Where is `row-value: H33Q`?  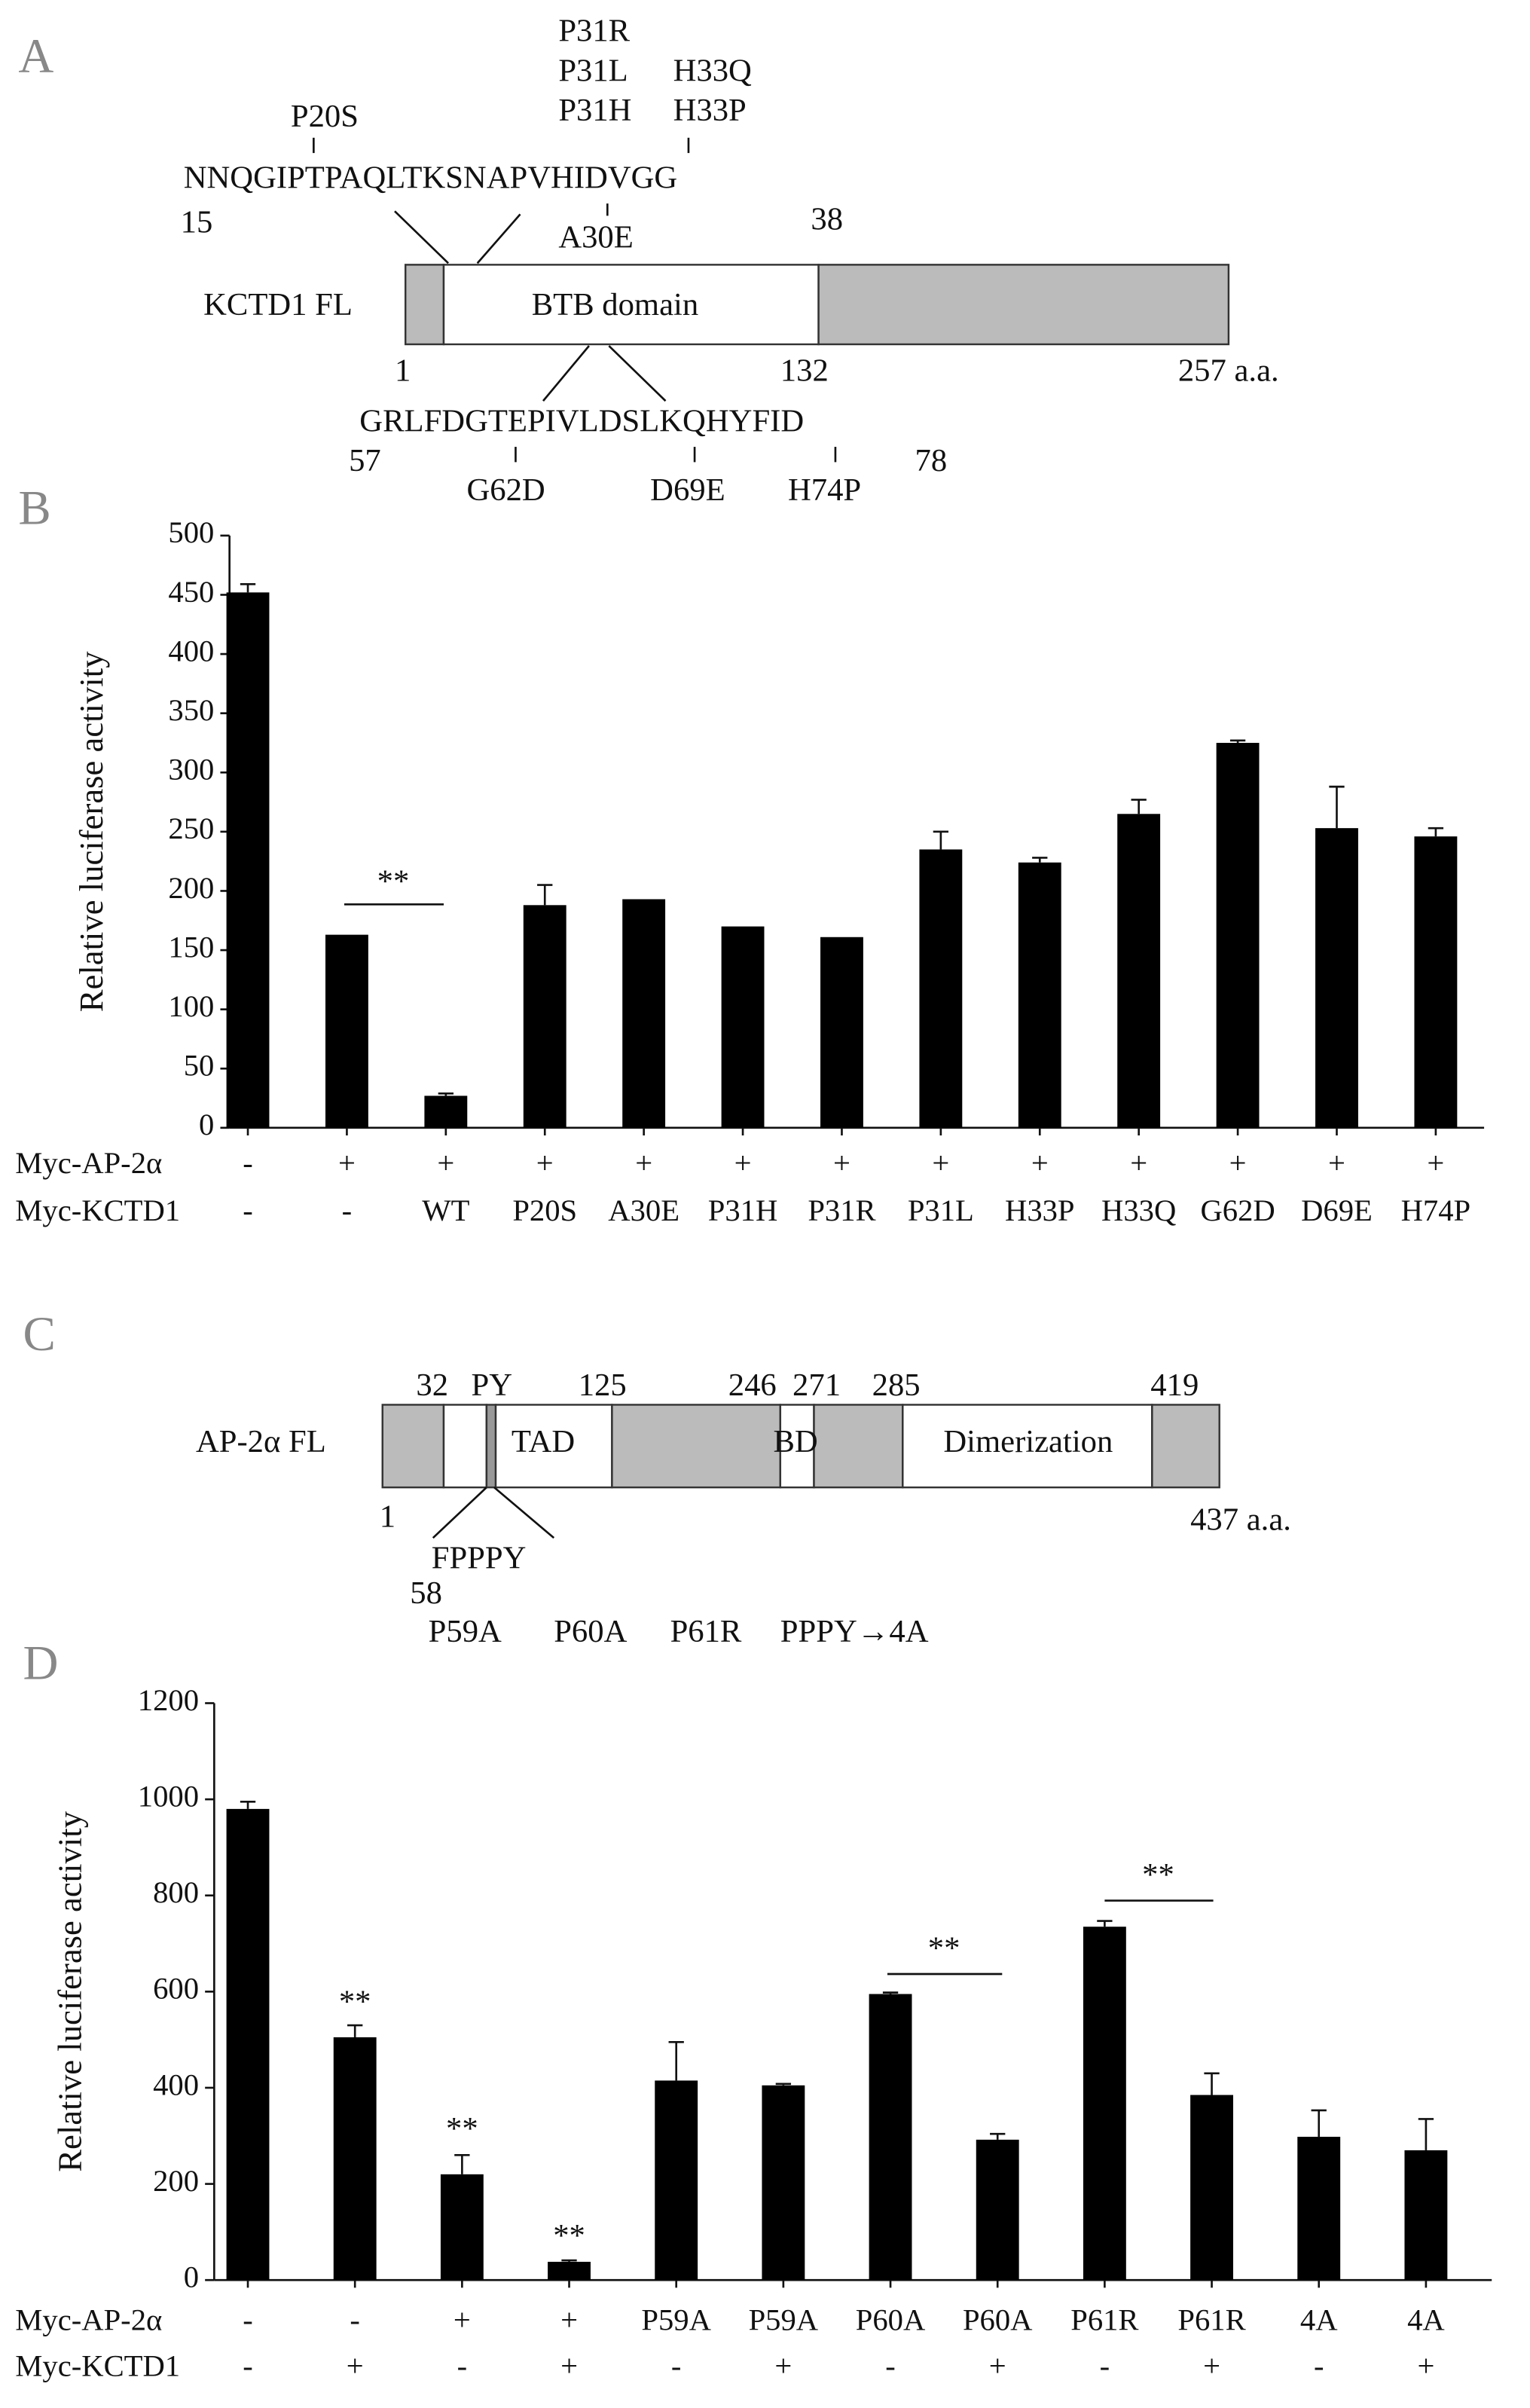
row-value: H33Q is located at coordinates (1138, 1210).